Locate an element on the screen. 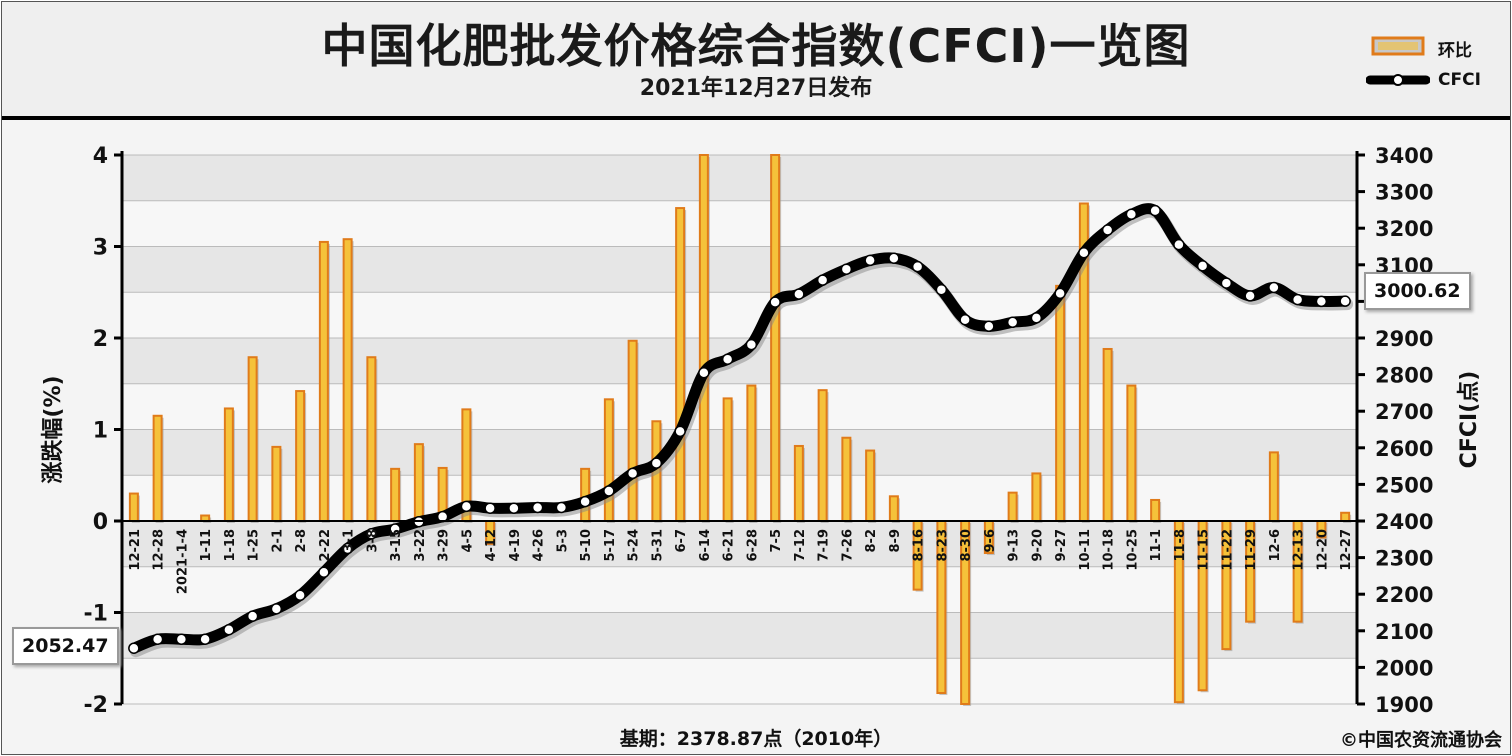 The width and height of the screenshot is (1512, 756). x-tick-label: 9-13 is located at coordinates (1014, 545).